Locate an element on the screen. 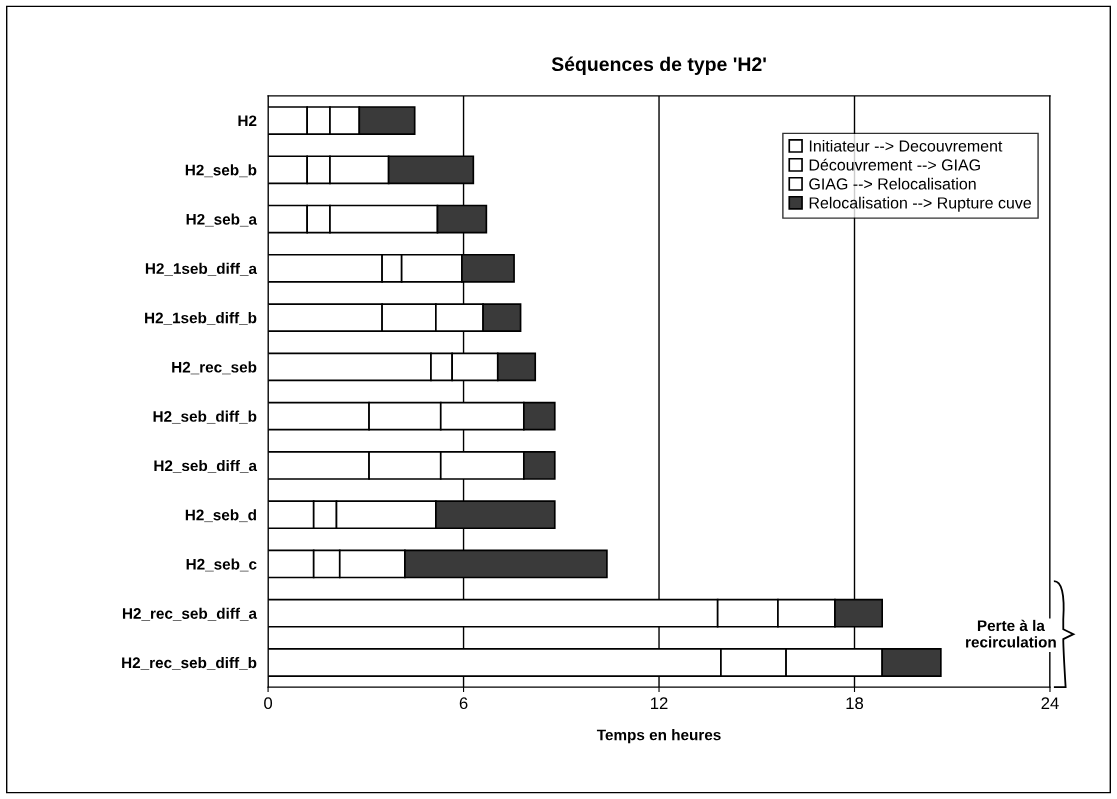  chart-title: Séquences de type 'H2' is located at coordinates (658, 65).